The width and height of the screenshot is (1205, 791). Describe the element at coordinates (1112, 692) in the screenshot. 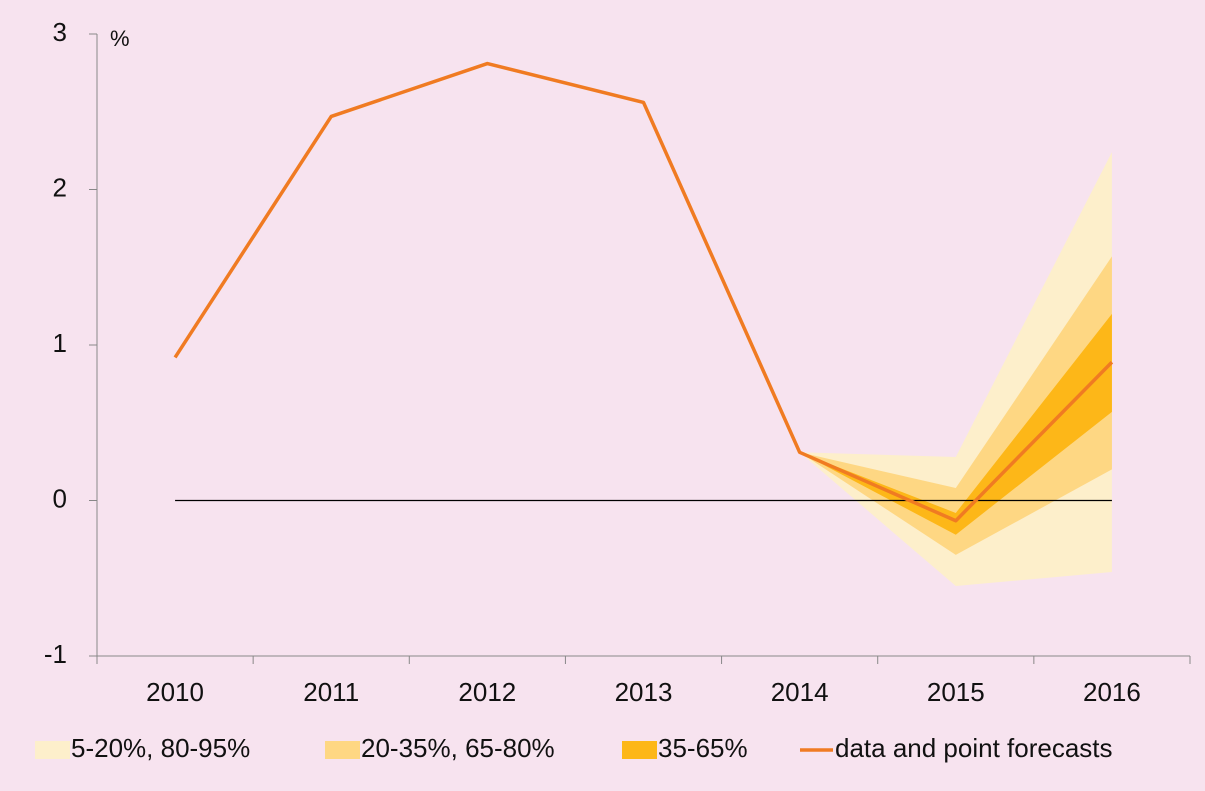

I see `x-tick-label: 2016` at that location.